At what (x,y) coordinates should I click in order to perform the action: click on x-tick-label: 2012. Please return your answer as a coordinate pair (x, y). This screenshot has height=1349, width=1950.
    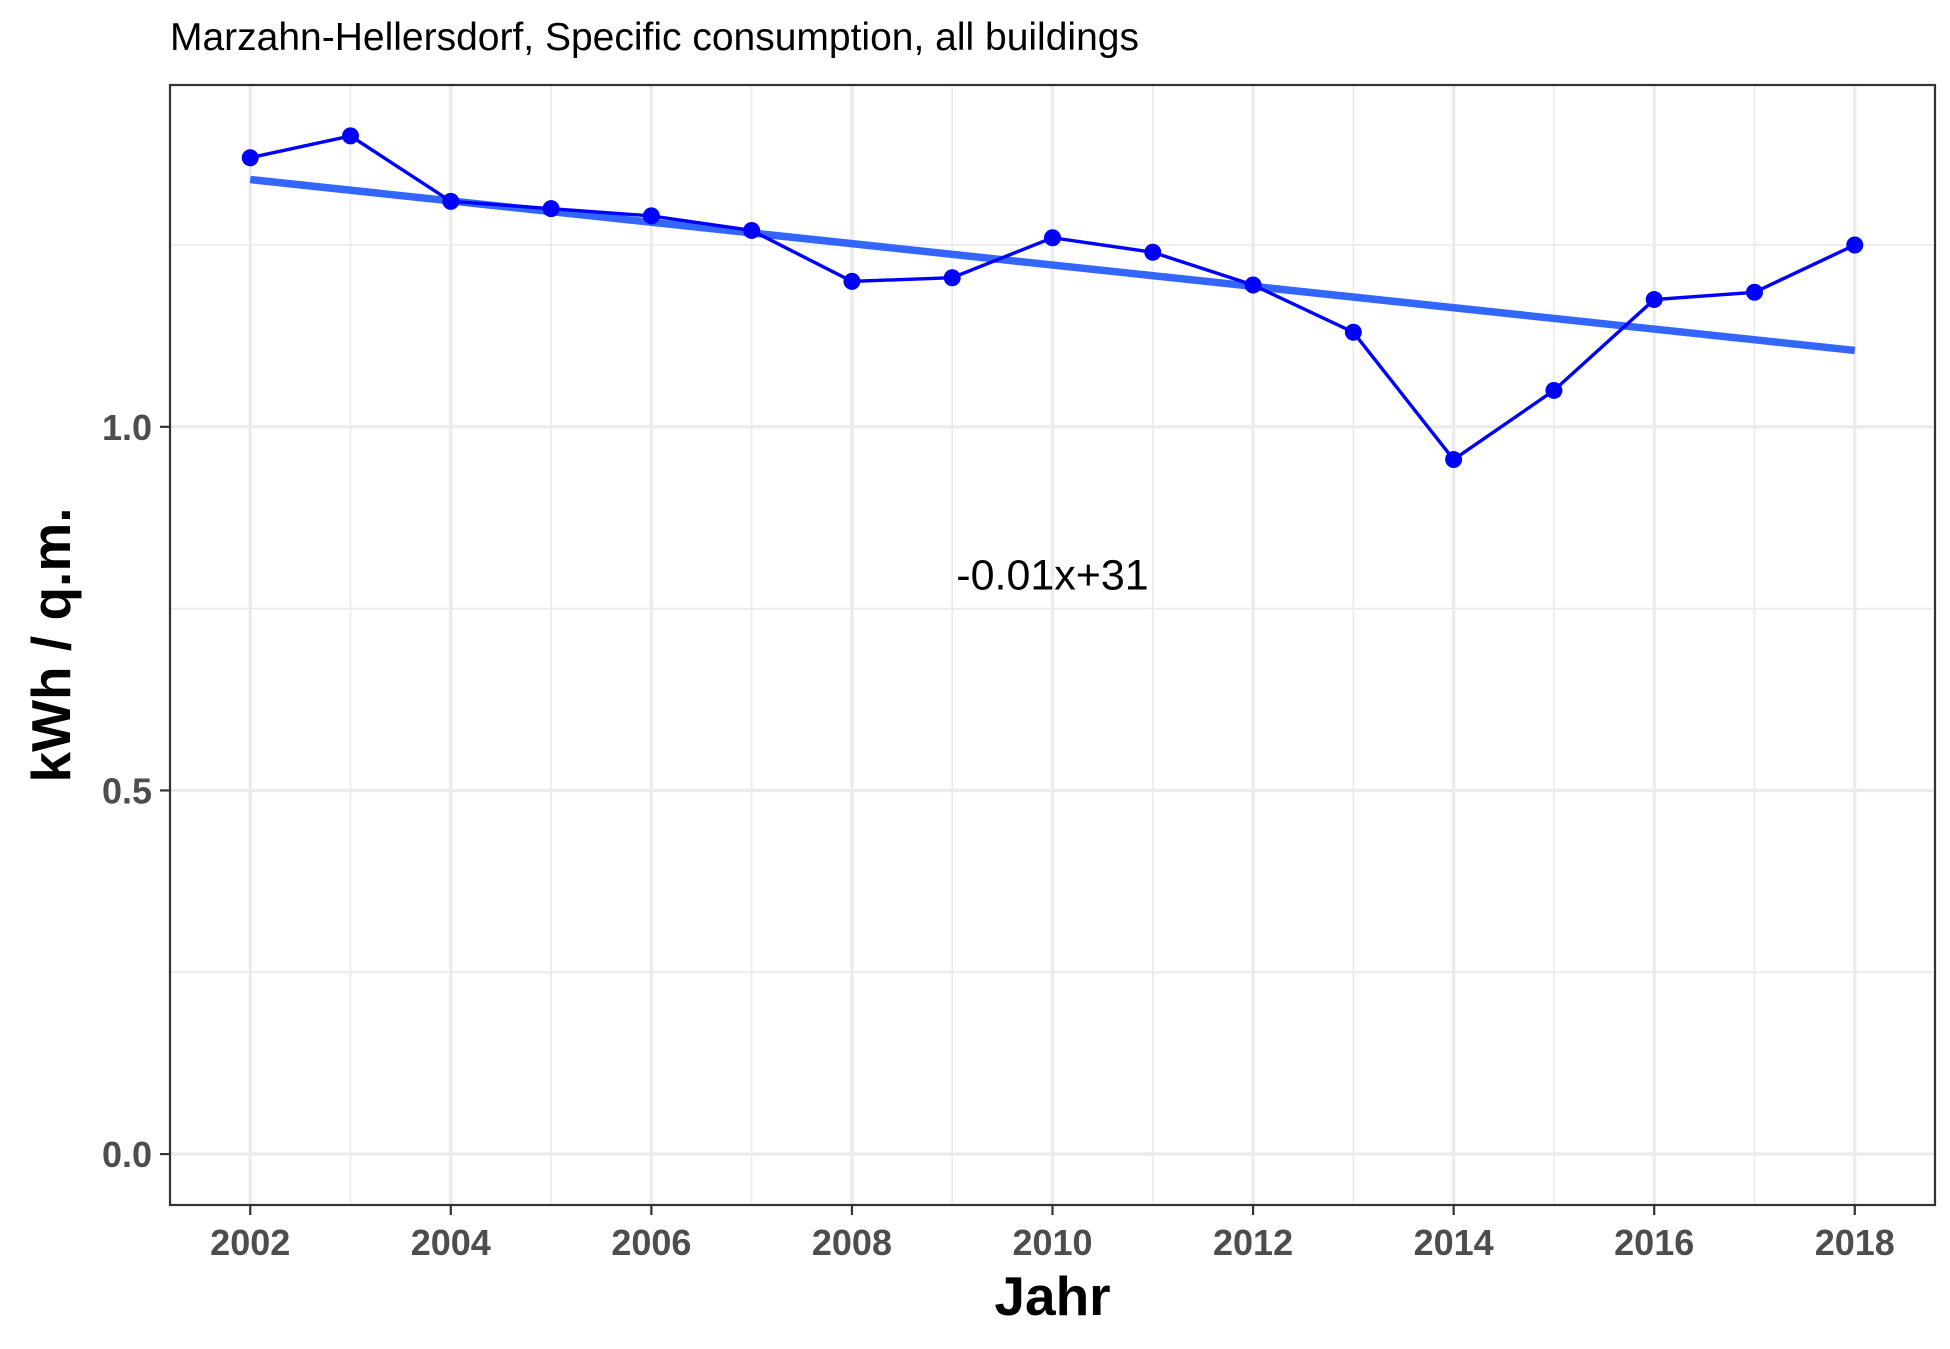
    Looking at the image, I should click on (1253, 1242).